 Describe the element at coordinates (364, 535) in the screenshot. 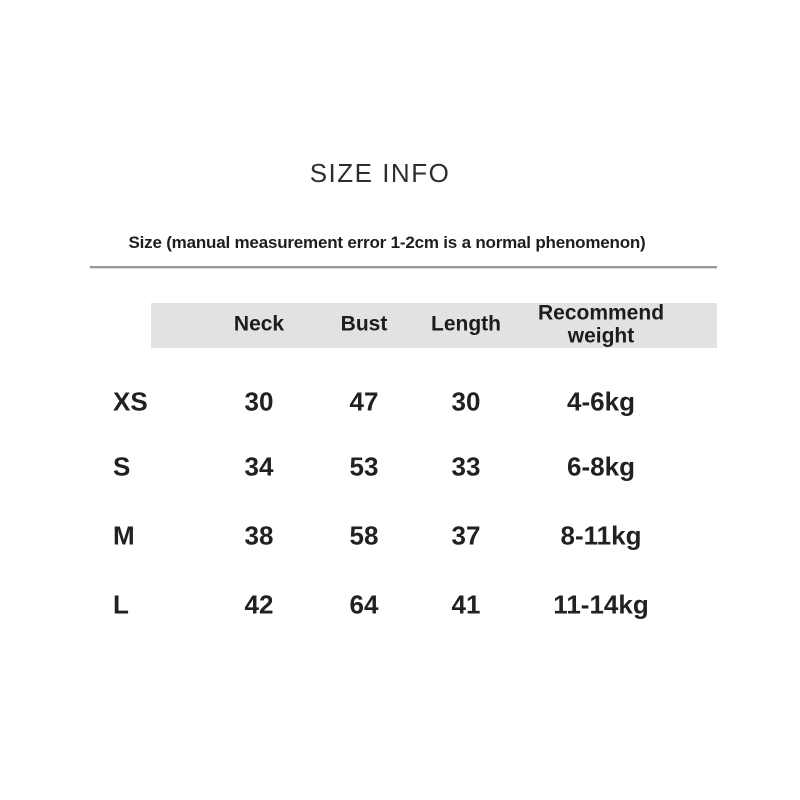

I see `bust-value: 58` at that location.